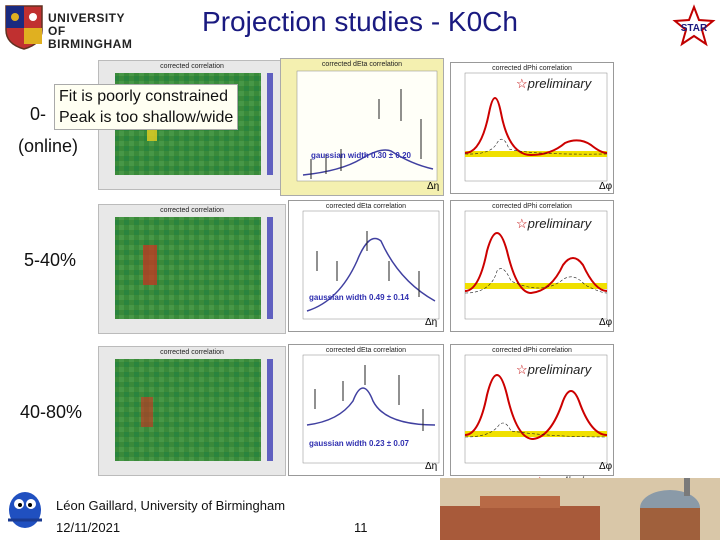  Describe the element at coordinates (554, 369) in the screenshot. I see `preliminary-3: ☆preliminary` at that location.